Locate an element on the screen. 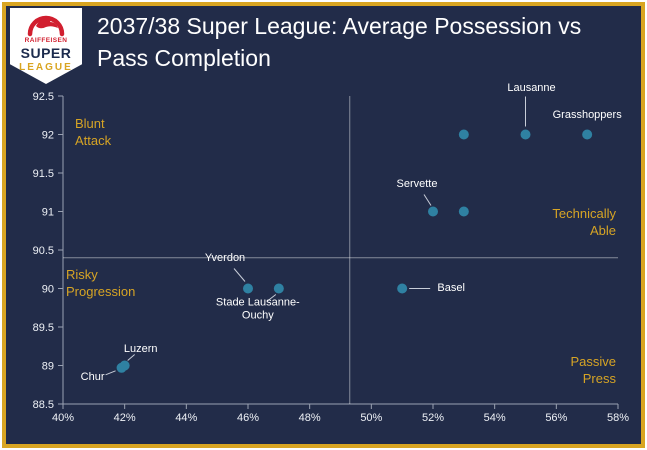 Image resolution: width=647 pixels, height=450 pixels. data-point-basel is located at coordinates (402, 288).